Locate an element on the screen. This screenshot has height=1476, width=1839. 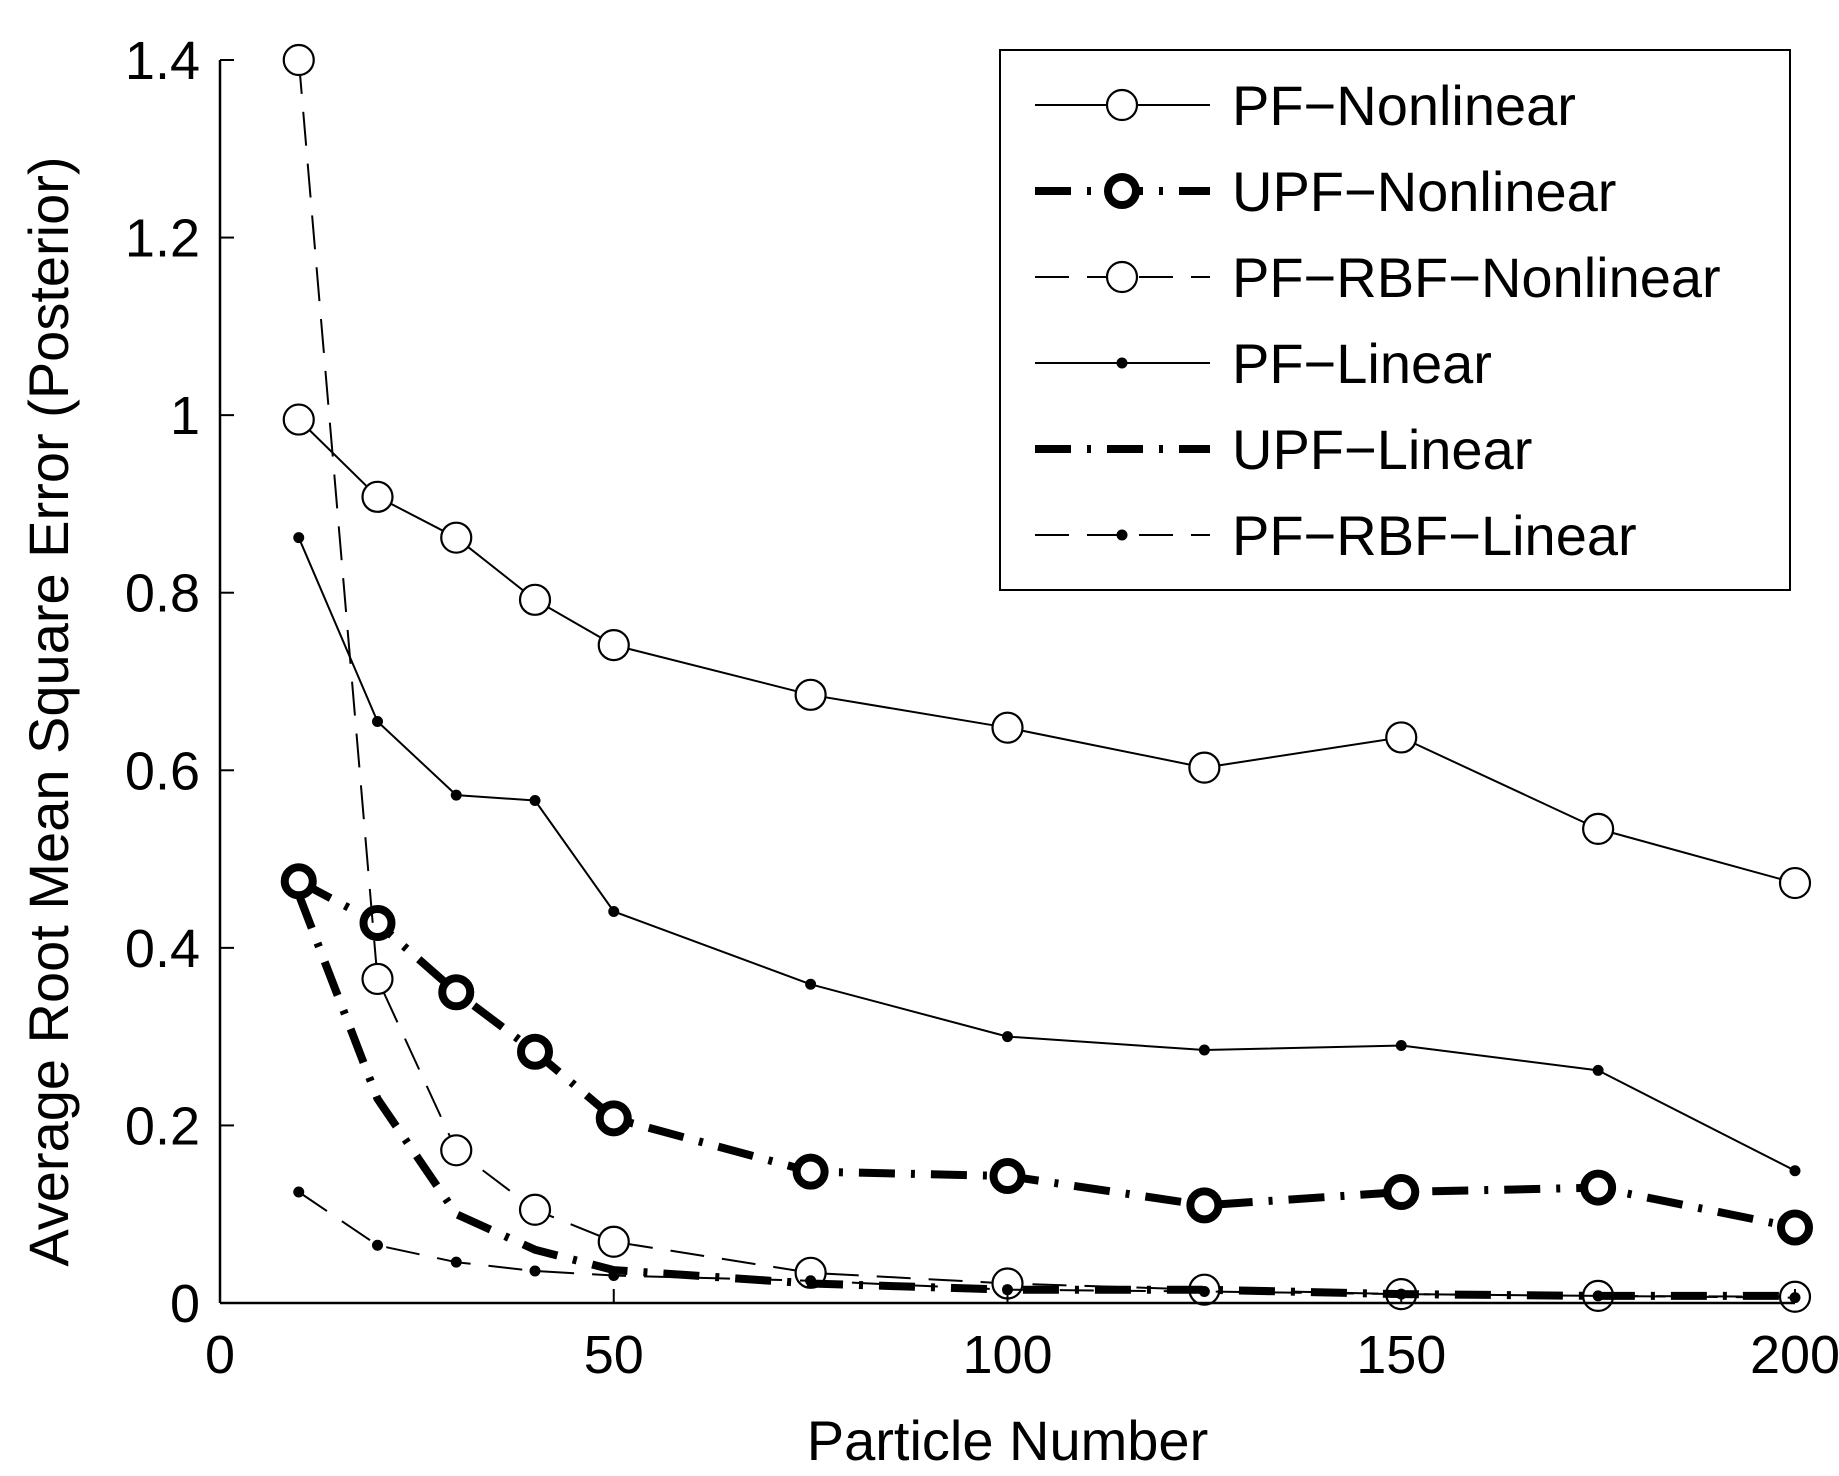
x-tick-label: 150 is located at coordinates (1401, 1355).